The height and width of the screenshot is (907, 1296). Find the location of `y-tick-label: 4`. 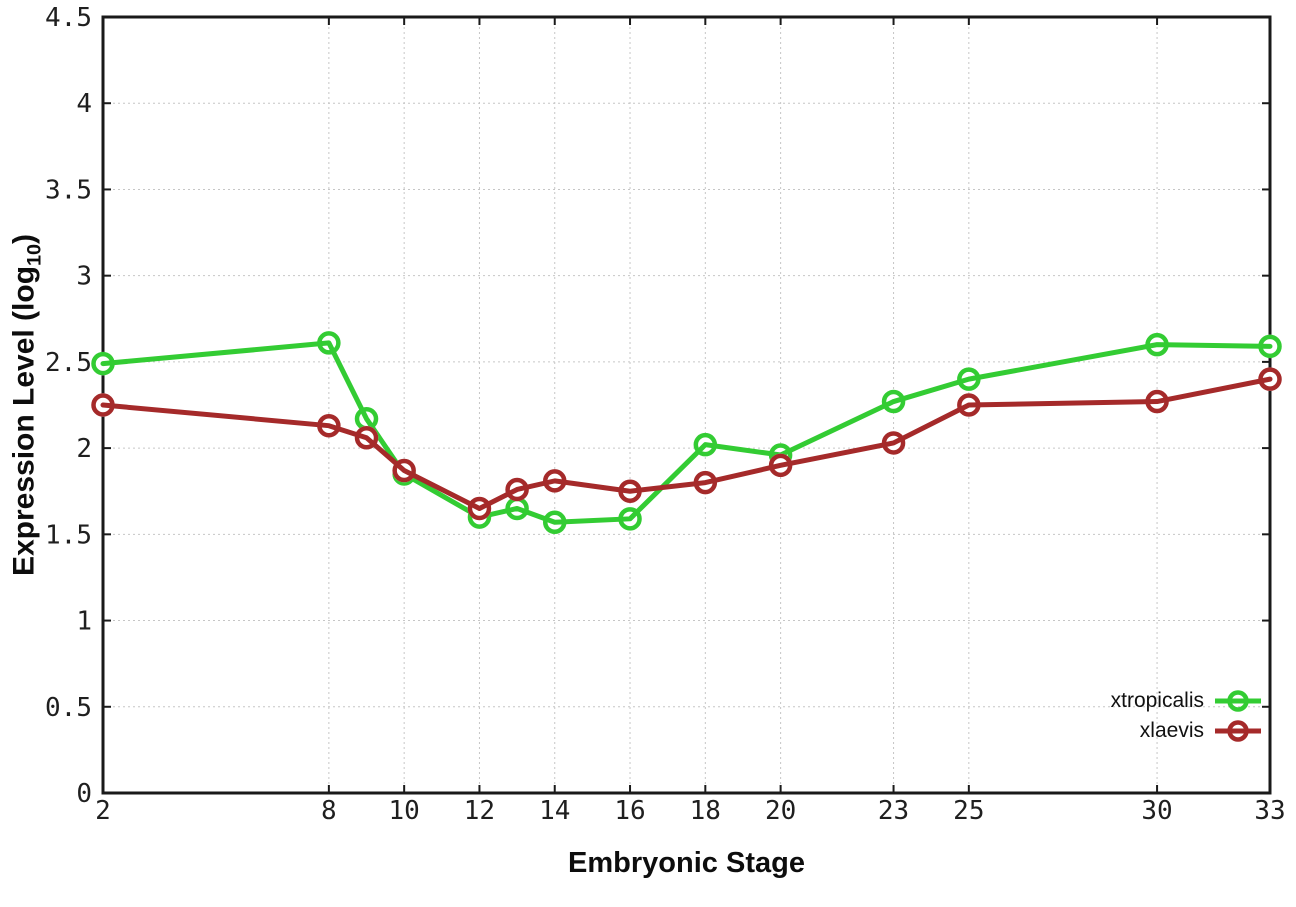

y-tick-label: 4 is located at coordinates (84, 104).